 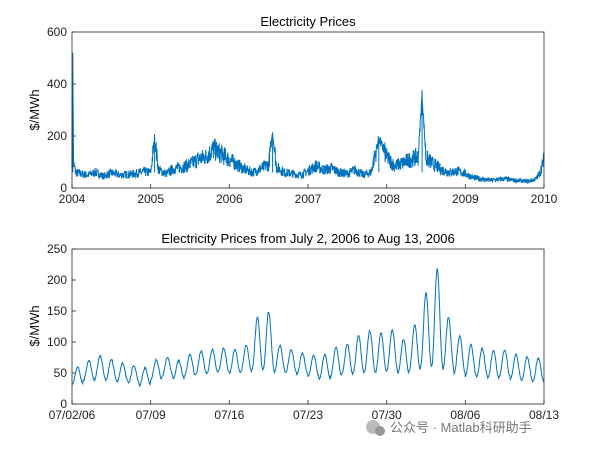 What do you see at coordinates (387, 415) in the screenshot?
I see `bottom-chart-xtick-label: 07/30` at bounding box center [387, 415].